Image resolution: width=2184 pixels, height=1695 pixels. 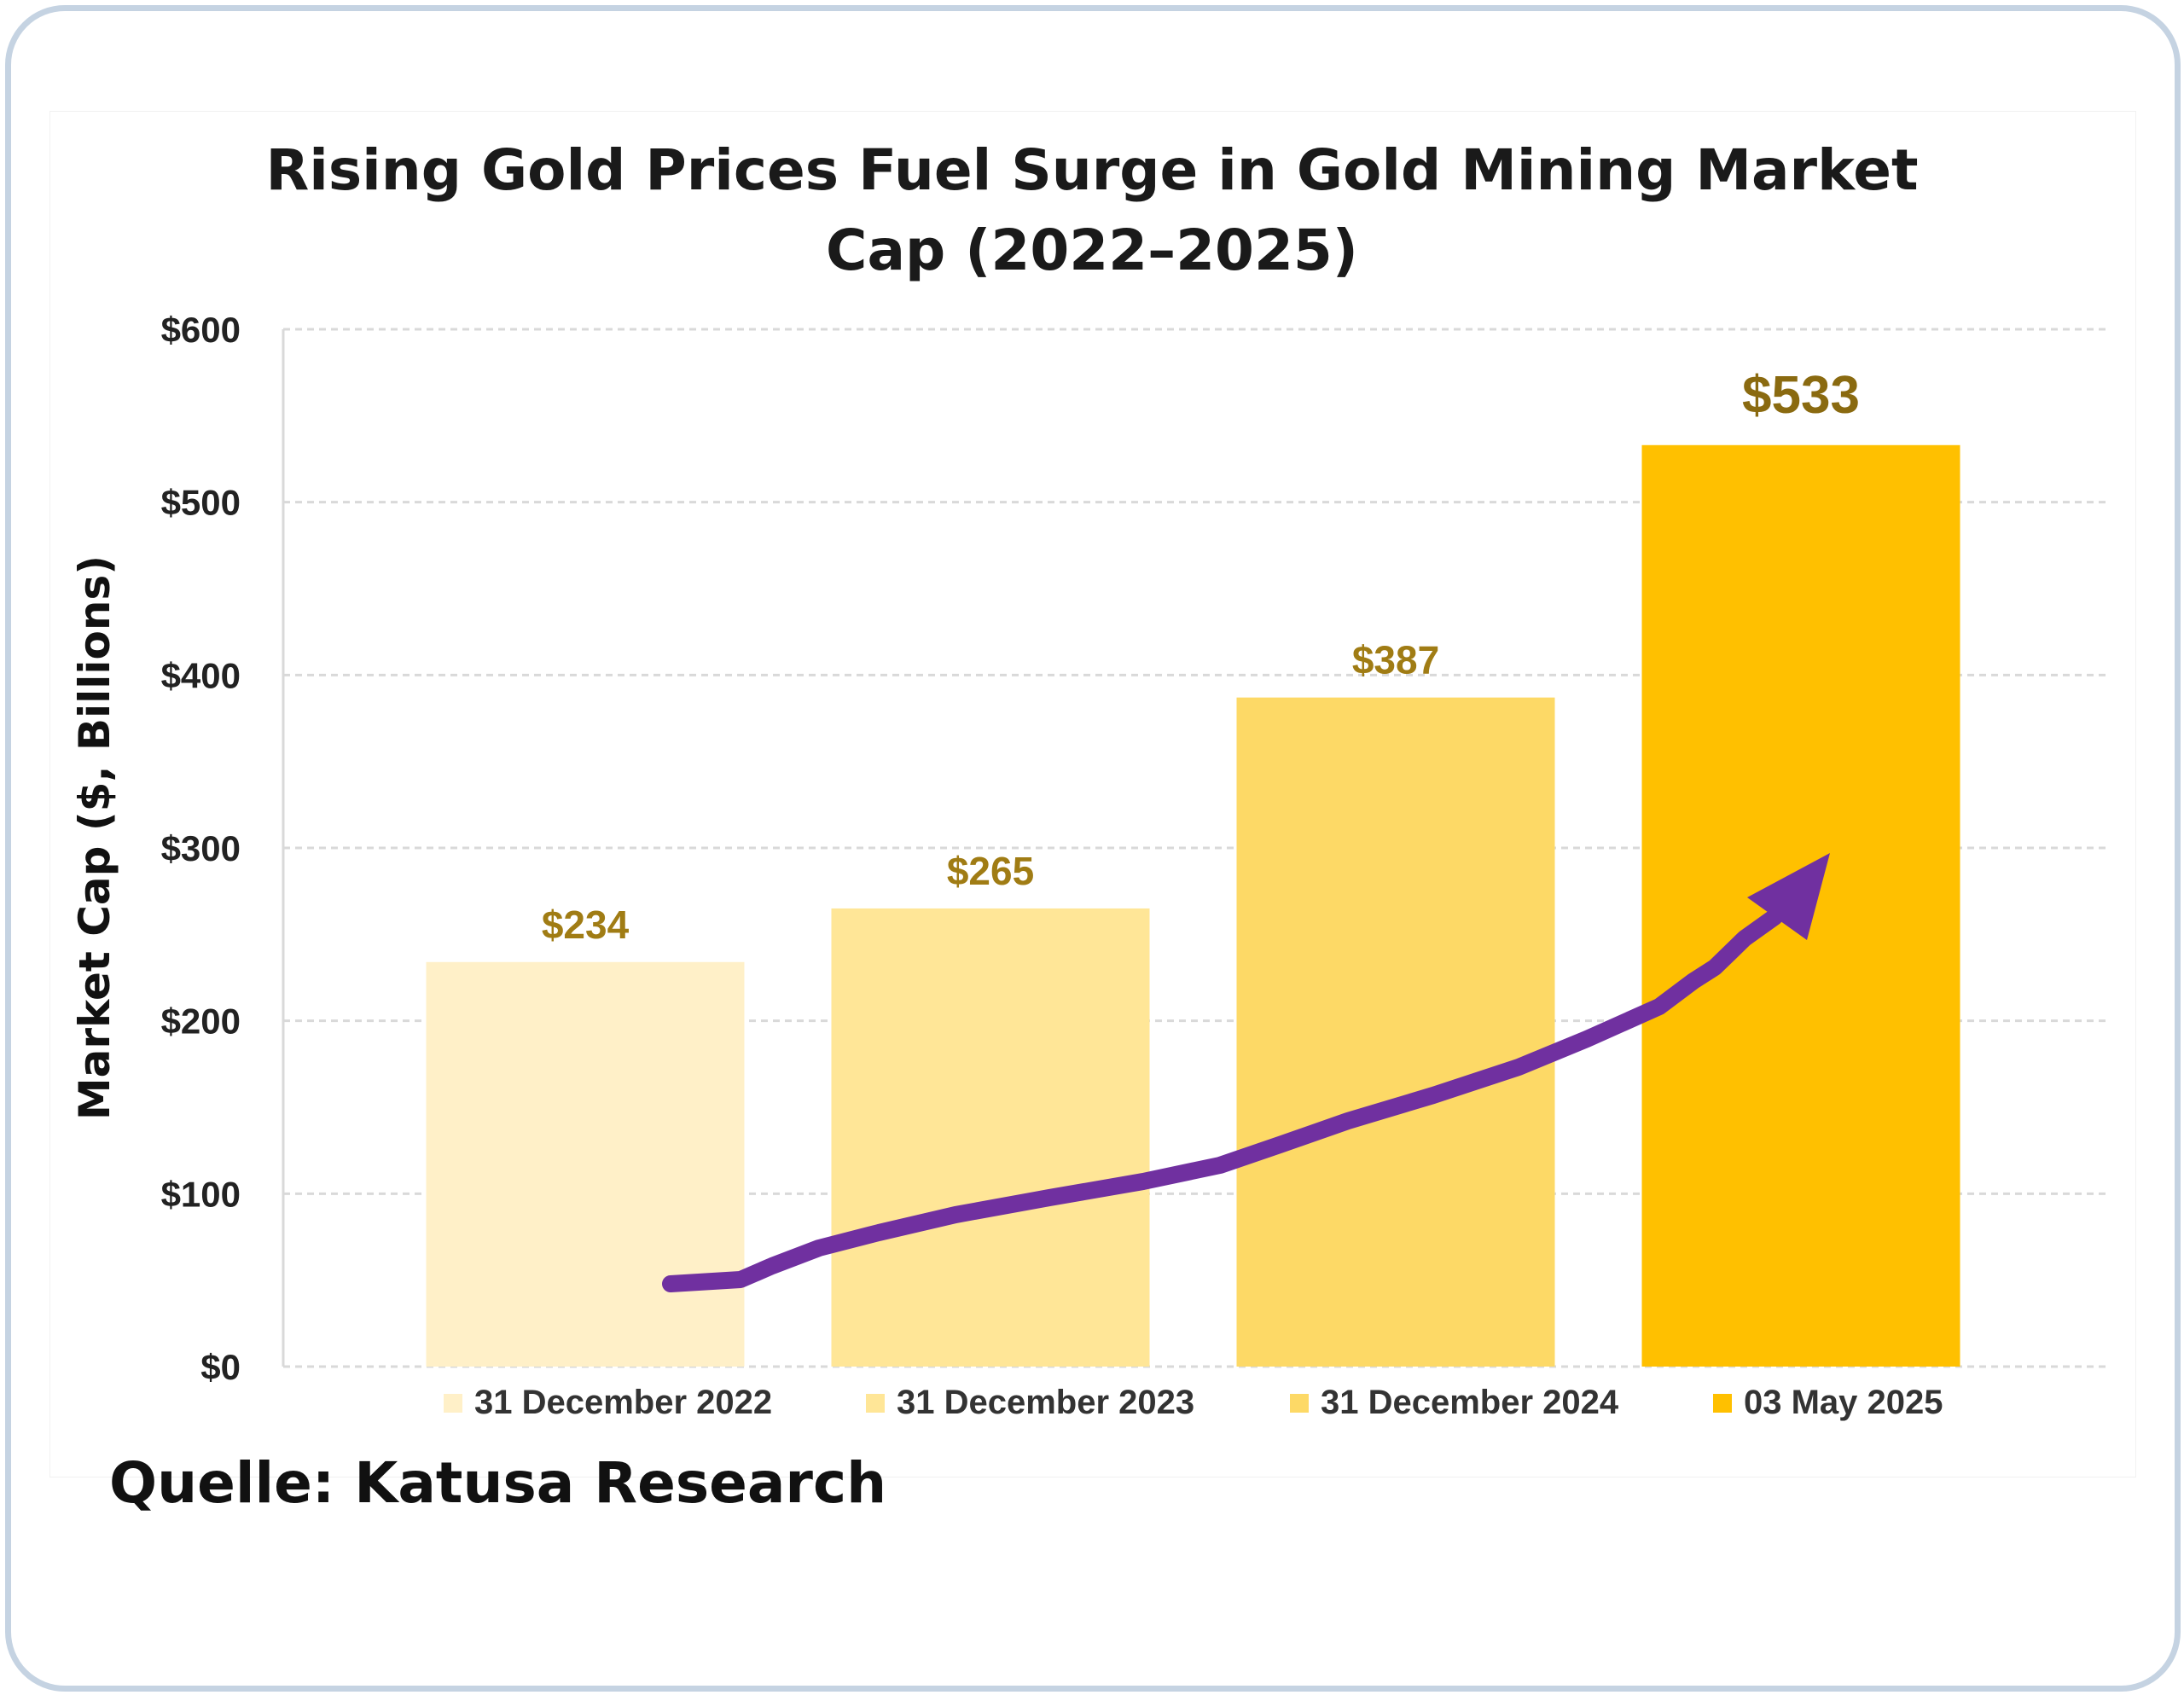 I want to click on trend-arrow-line, so click(x=1222, y=1100).